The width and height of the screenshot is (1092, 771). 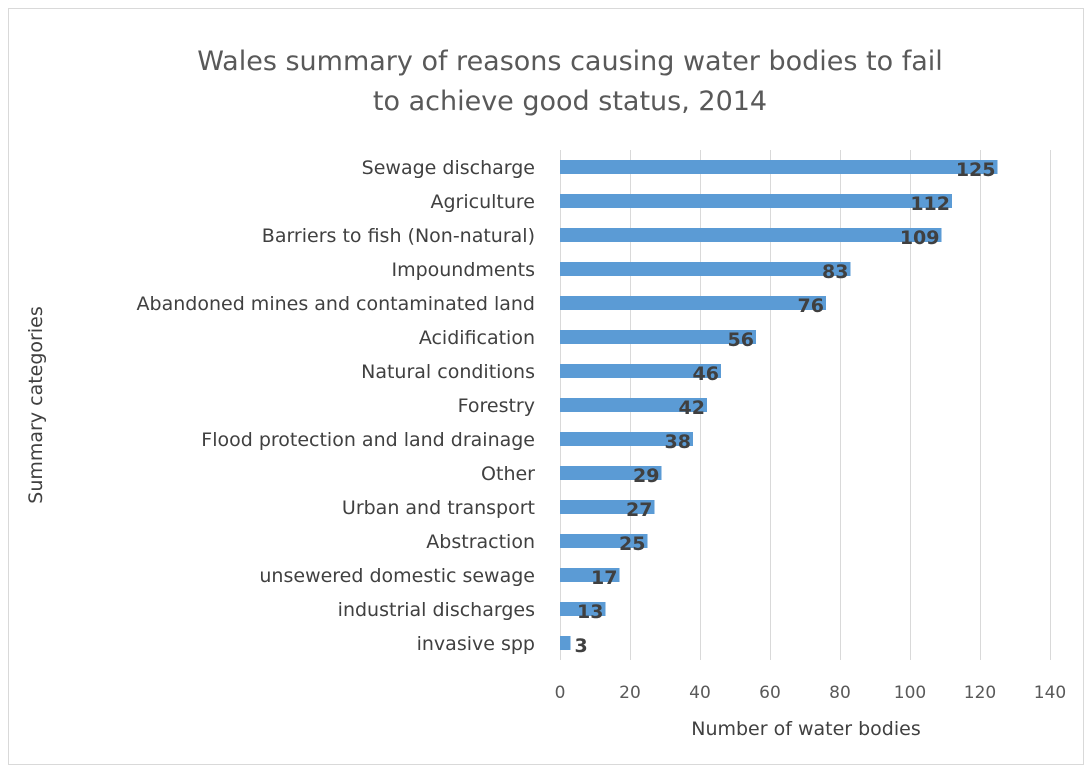 I want to click on x-tick-label: 80, so click(x=840, y=693).